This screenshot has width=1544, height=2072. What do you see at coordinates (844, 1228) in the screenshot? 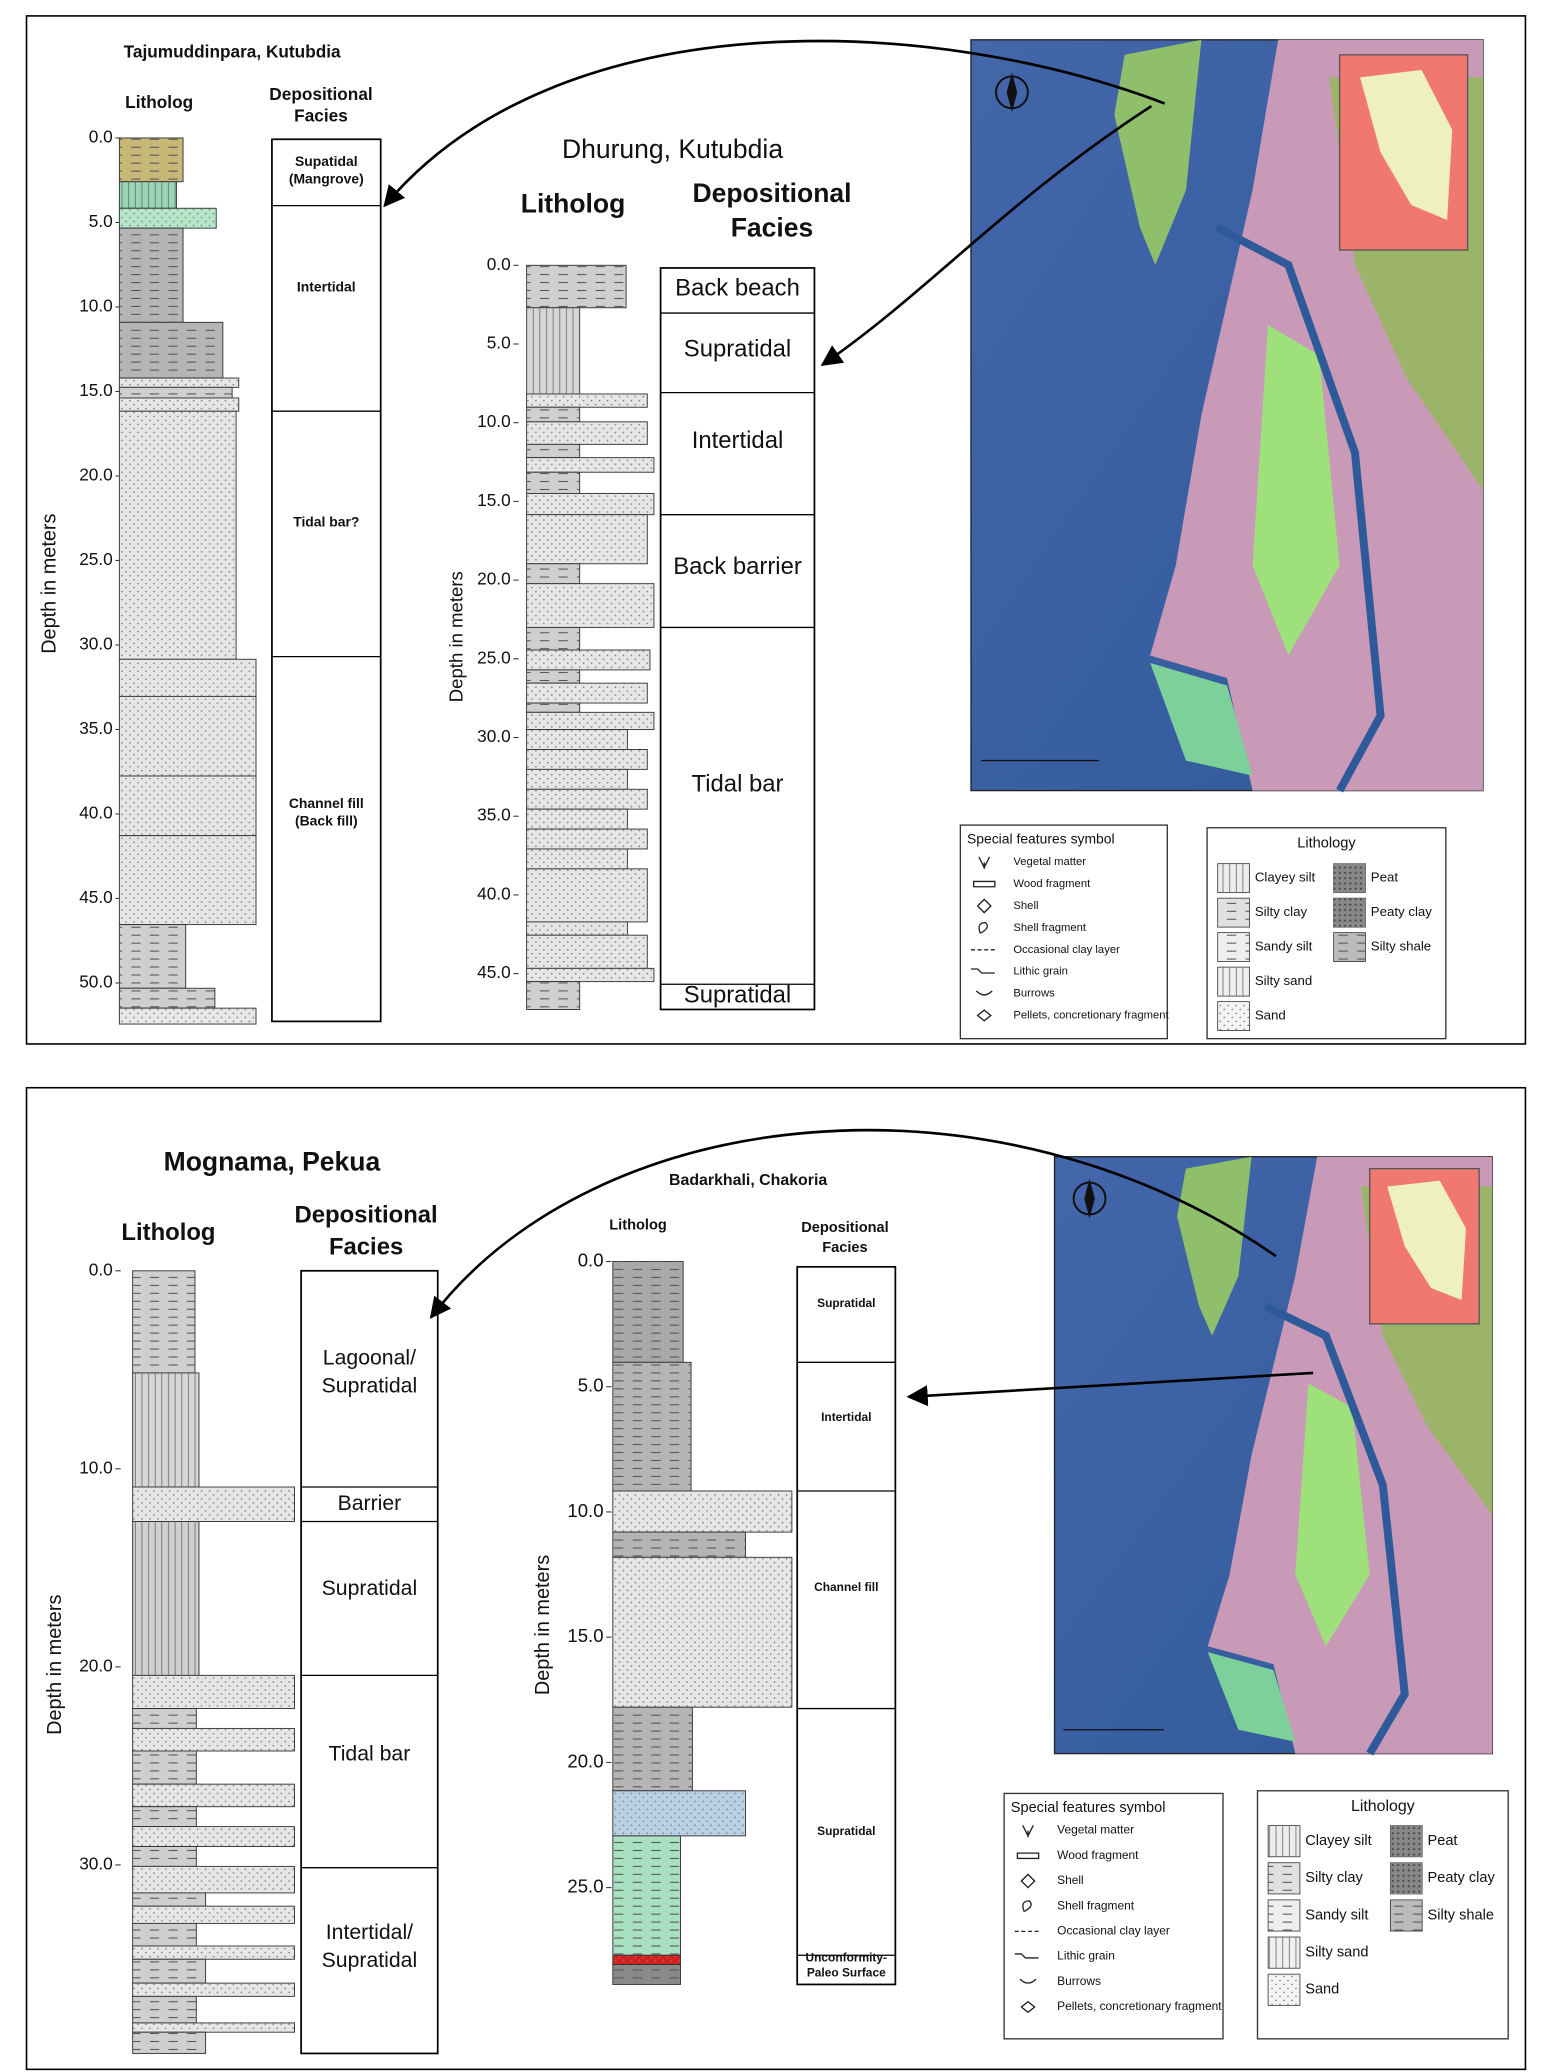
I see `column-header: Depositional` at bounding box center [844, 1228].